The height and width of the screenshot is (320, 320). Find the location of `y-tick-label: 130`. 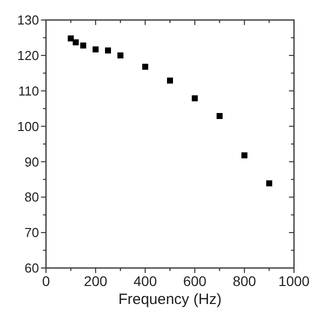

y-tick-label: 130 is located at coordinates (28, 20).